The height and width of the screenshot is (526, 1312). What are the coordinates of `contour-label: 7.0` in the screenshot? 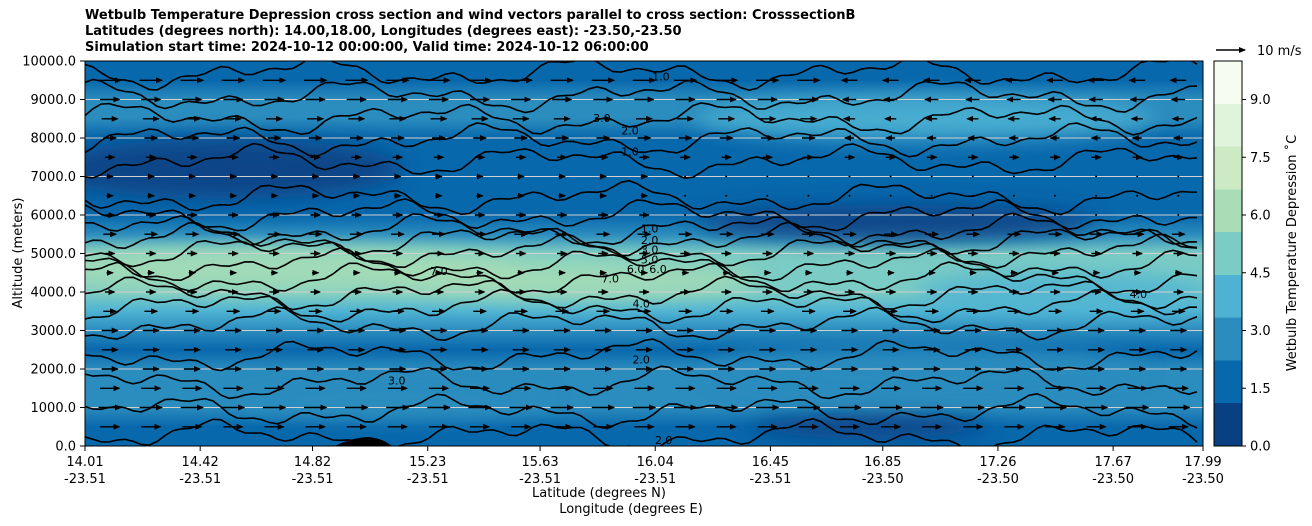 It's located at (439, 271).